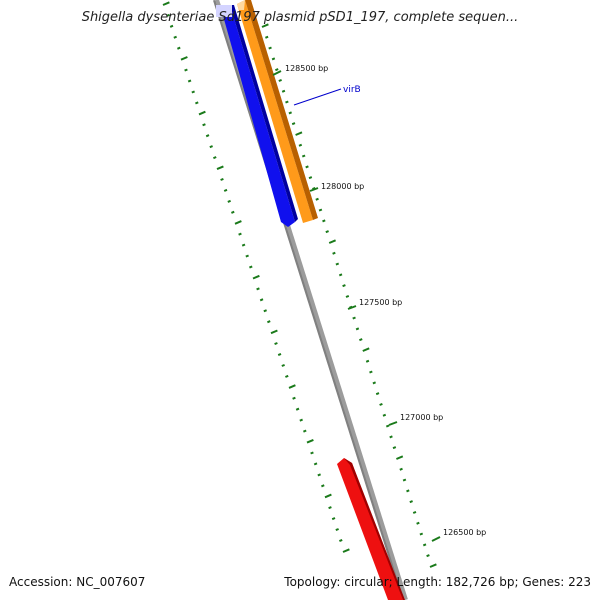 Image resolution: width=600 pixels, height=600 pixels. Describe the element at coordinates (306, 68) in the screenshot. I see `scale-label: 128500 bp` at that location.